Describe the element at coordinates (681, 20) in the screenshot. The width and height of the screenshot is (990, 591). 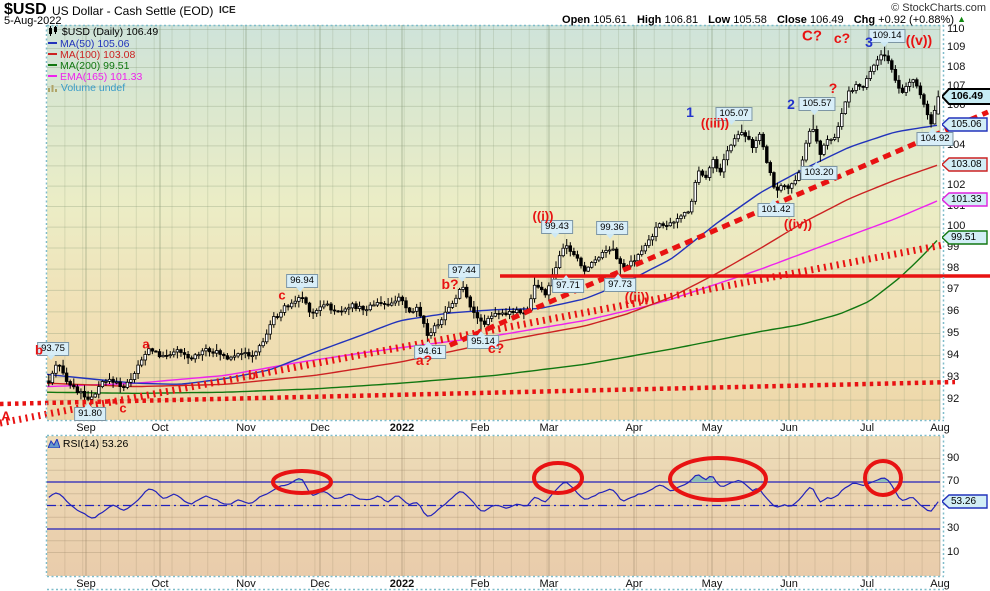
I see `high-value: 106.81` at that location.